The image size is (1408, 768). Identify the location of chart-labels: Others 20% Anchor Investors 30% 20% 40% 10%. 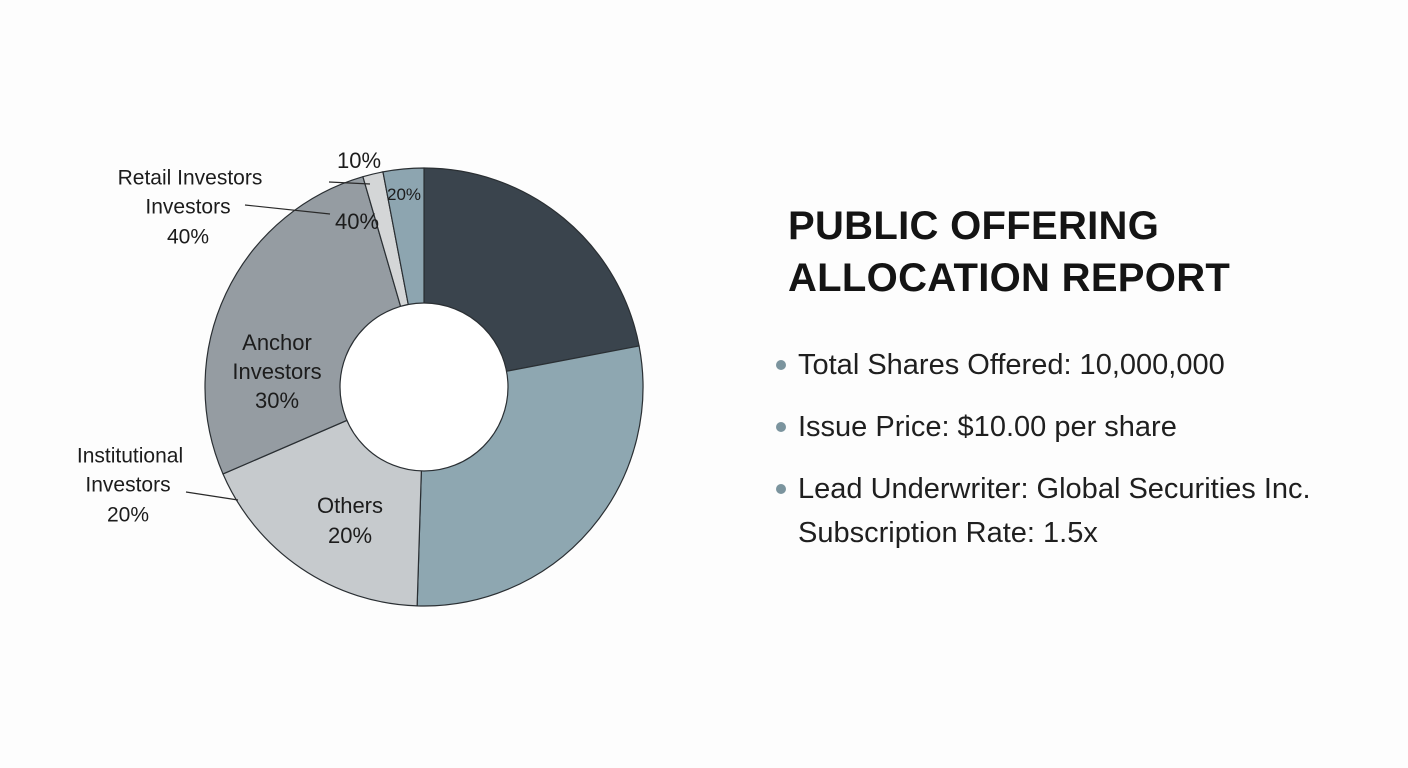
(326, 348).